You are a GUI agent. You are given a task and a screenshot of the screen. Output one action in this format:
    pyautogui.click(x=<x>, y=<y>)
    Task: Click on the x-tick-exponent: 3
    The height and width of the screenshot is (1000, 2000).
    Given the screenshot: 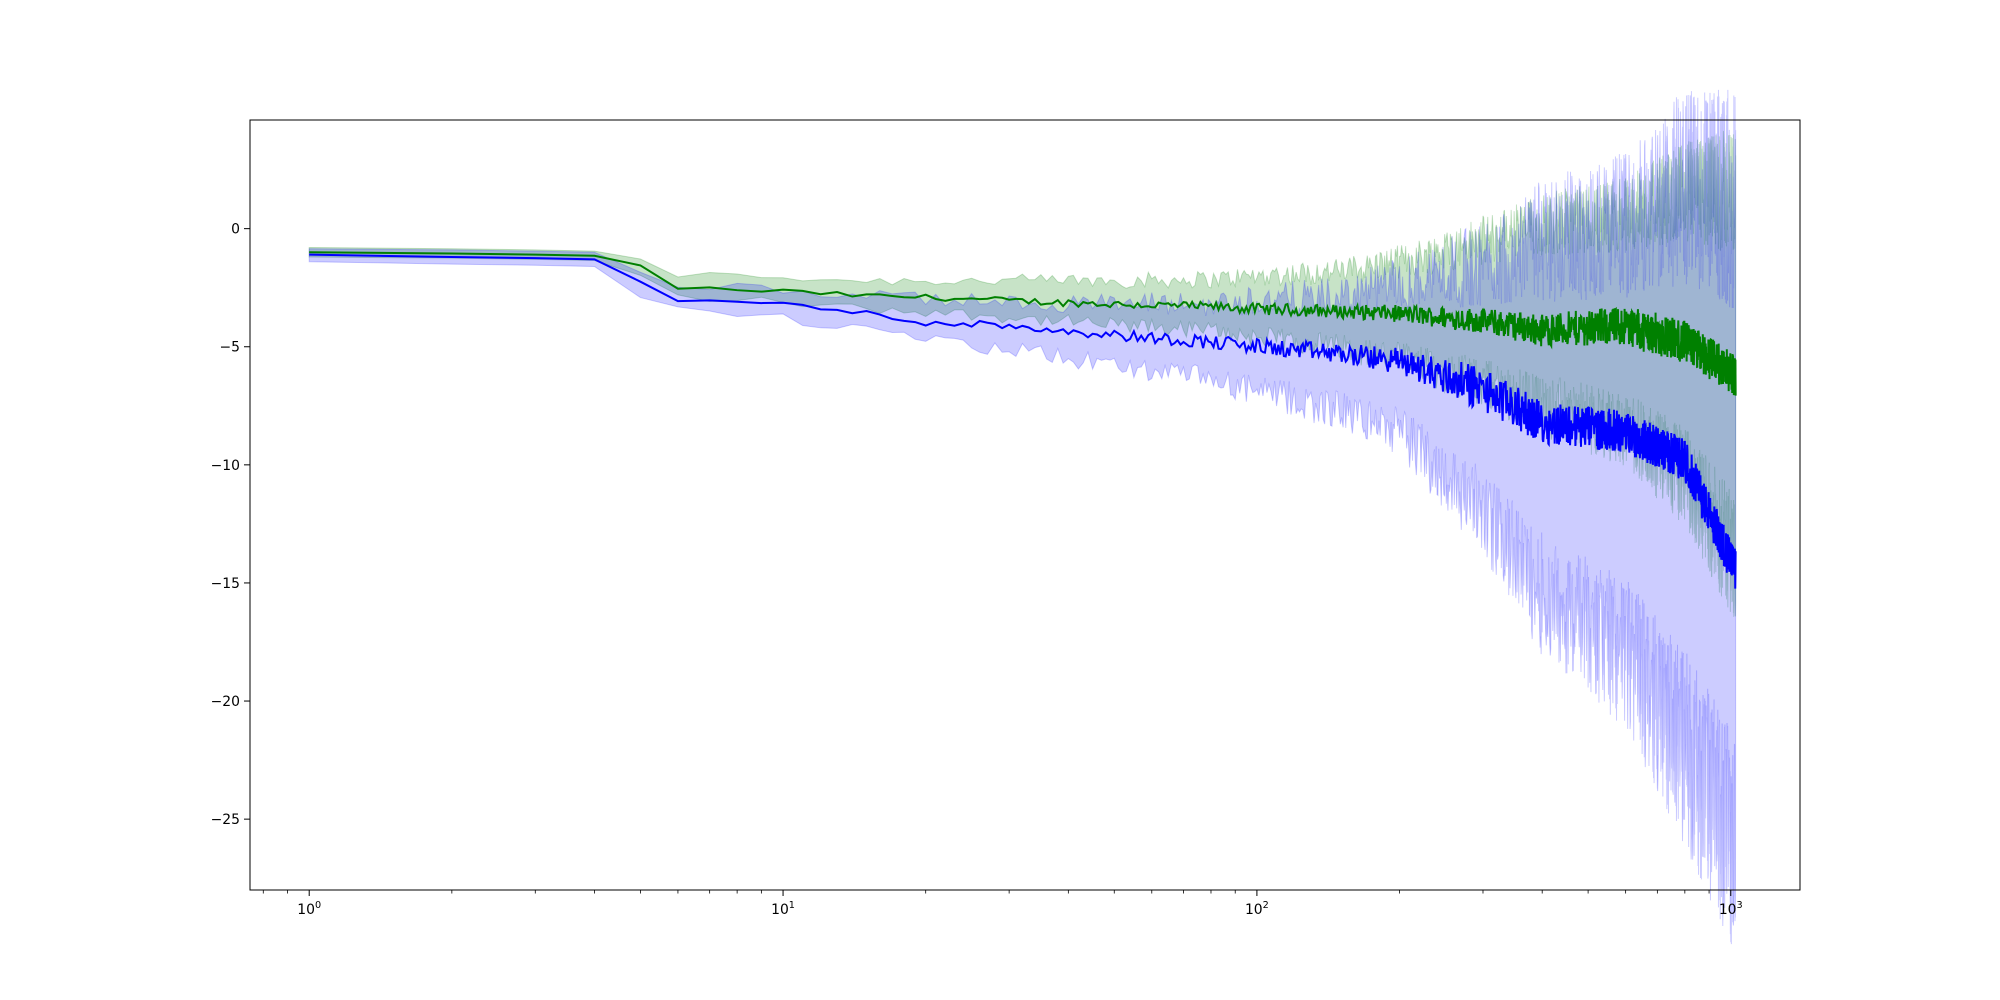 What is the action you would take?
    pyautogui.click(x=1740, y=905)
    